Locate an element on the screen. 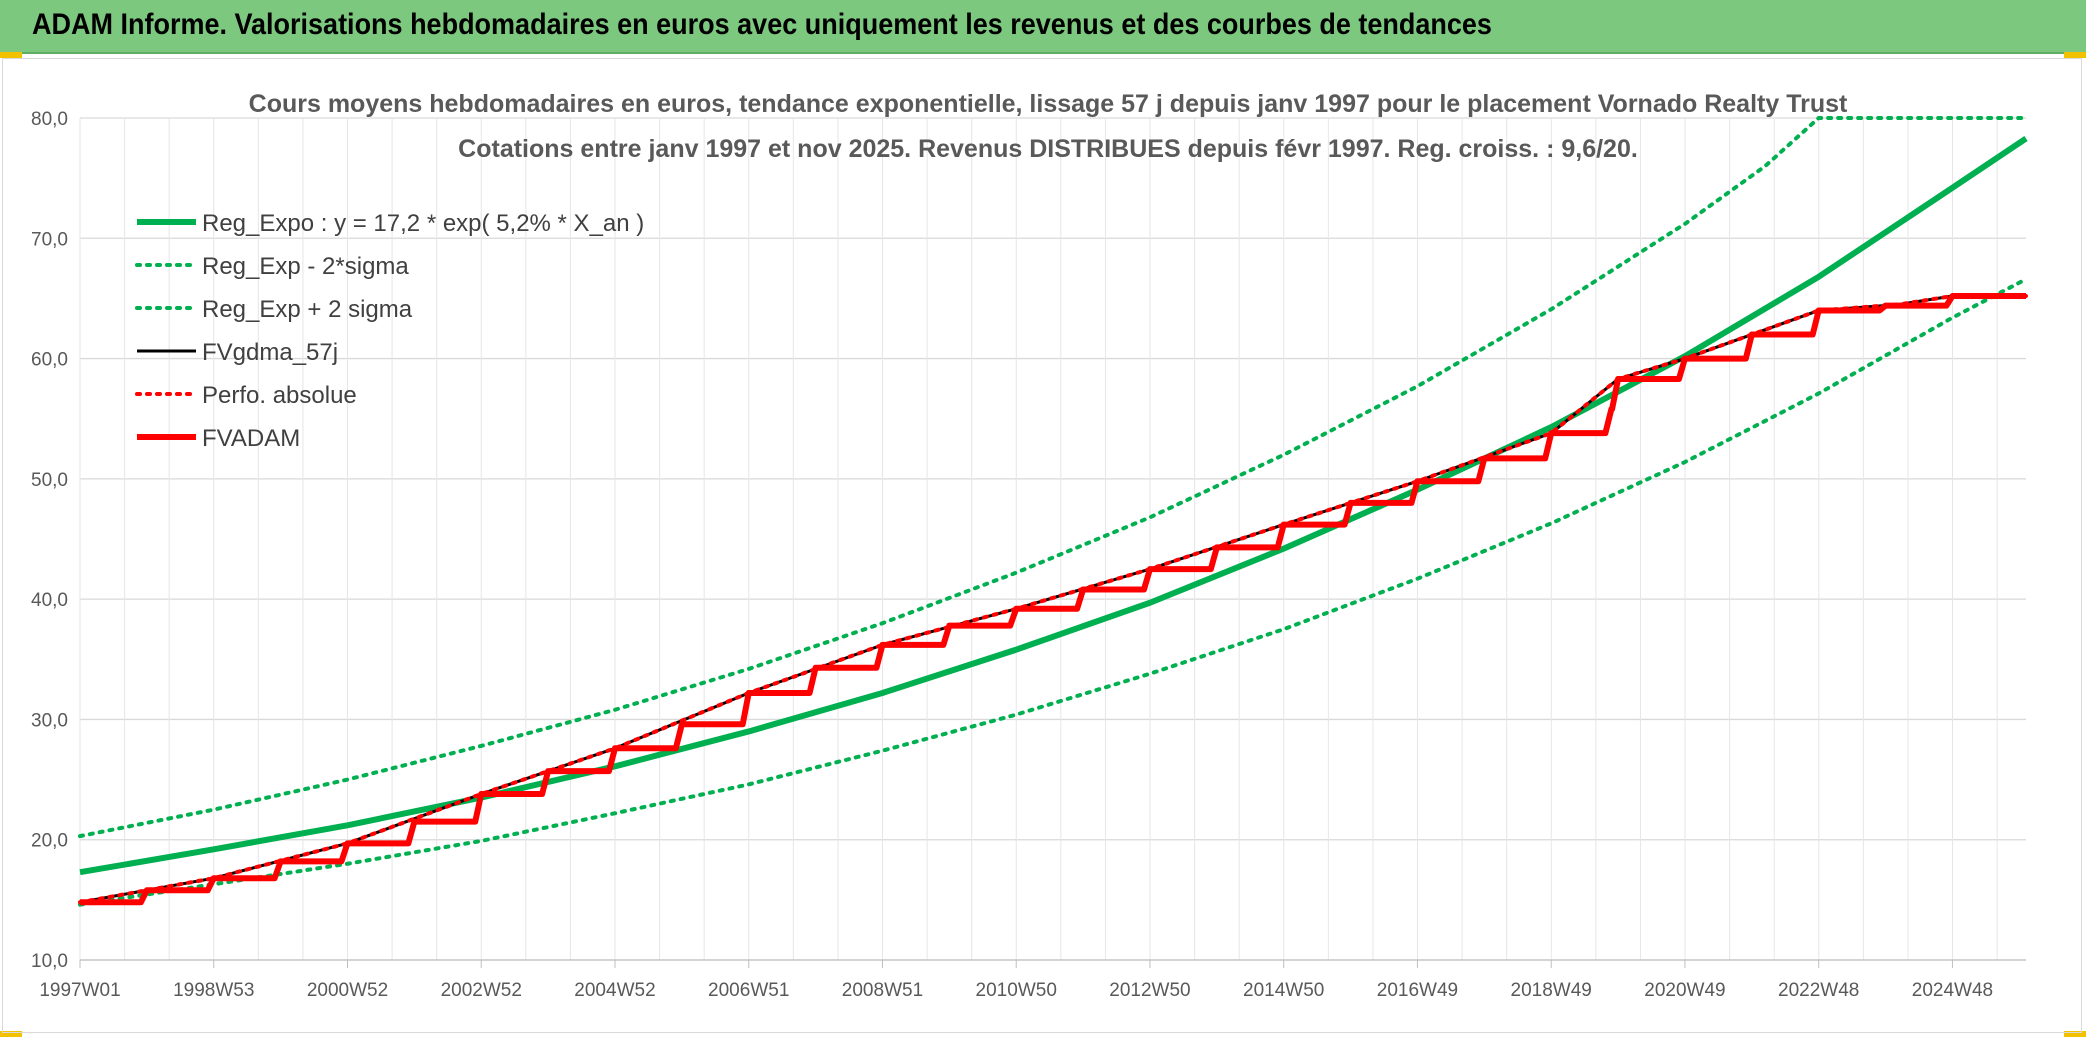 Image resolution: width=2086 pixels, height=1037 pixels. y-tick-label: 70,0 is located at coordinates (49, 239).